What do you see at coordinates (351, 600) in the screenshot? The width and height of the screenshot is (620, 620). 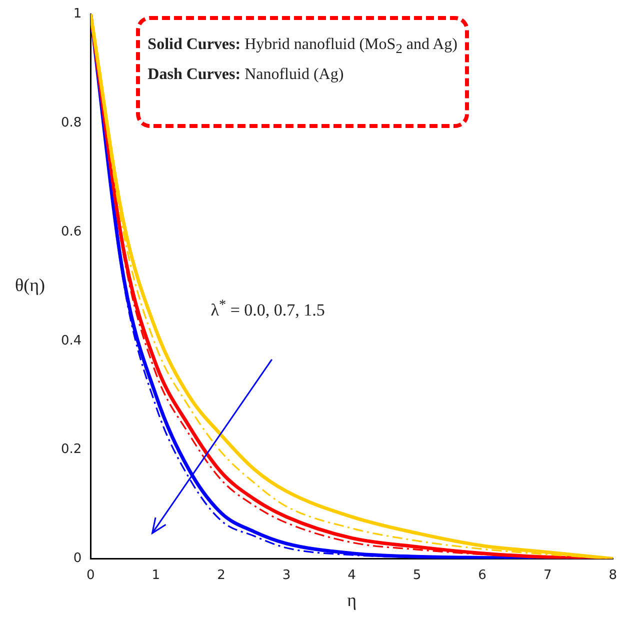 I see `x-axis-title: η` at bounding box center [351, 600].